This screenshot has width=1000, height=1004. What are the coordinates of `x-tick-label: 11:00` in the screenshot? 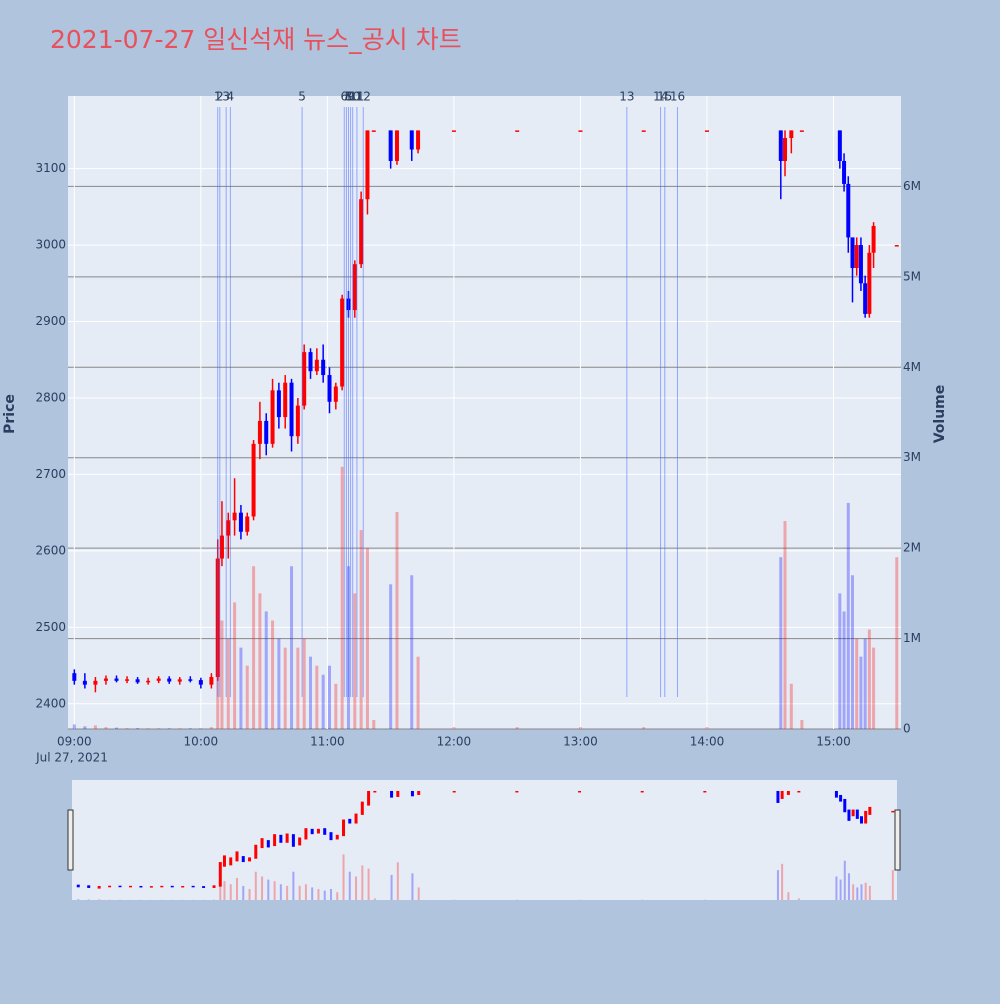 It's located at (327, 742).